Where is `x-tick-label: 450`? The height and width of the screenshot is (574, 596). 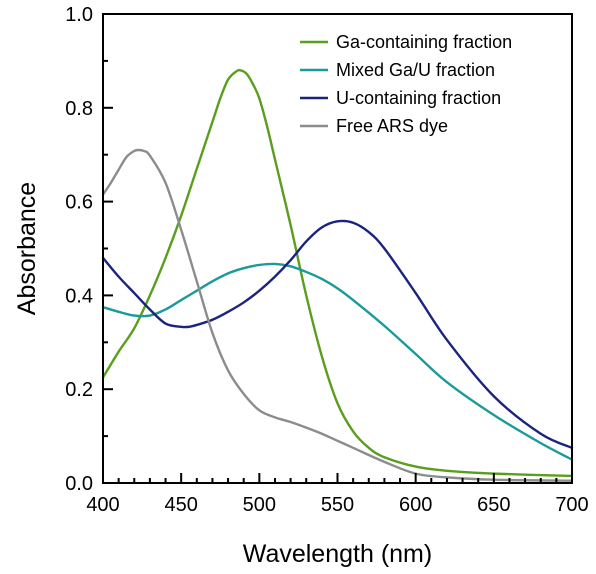 x-tick-label: 450 is located at coordinates (180, 505).